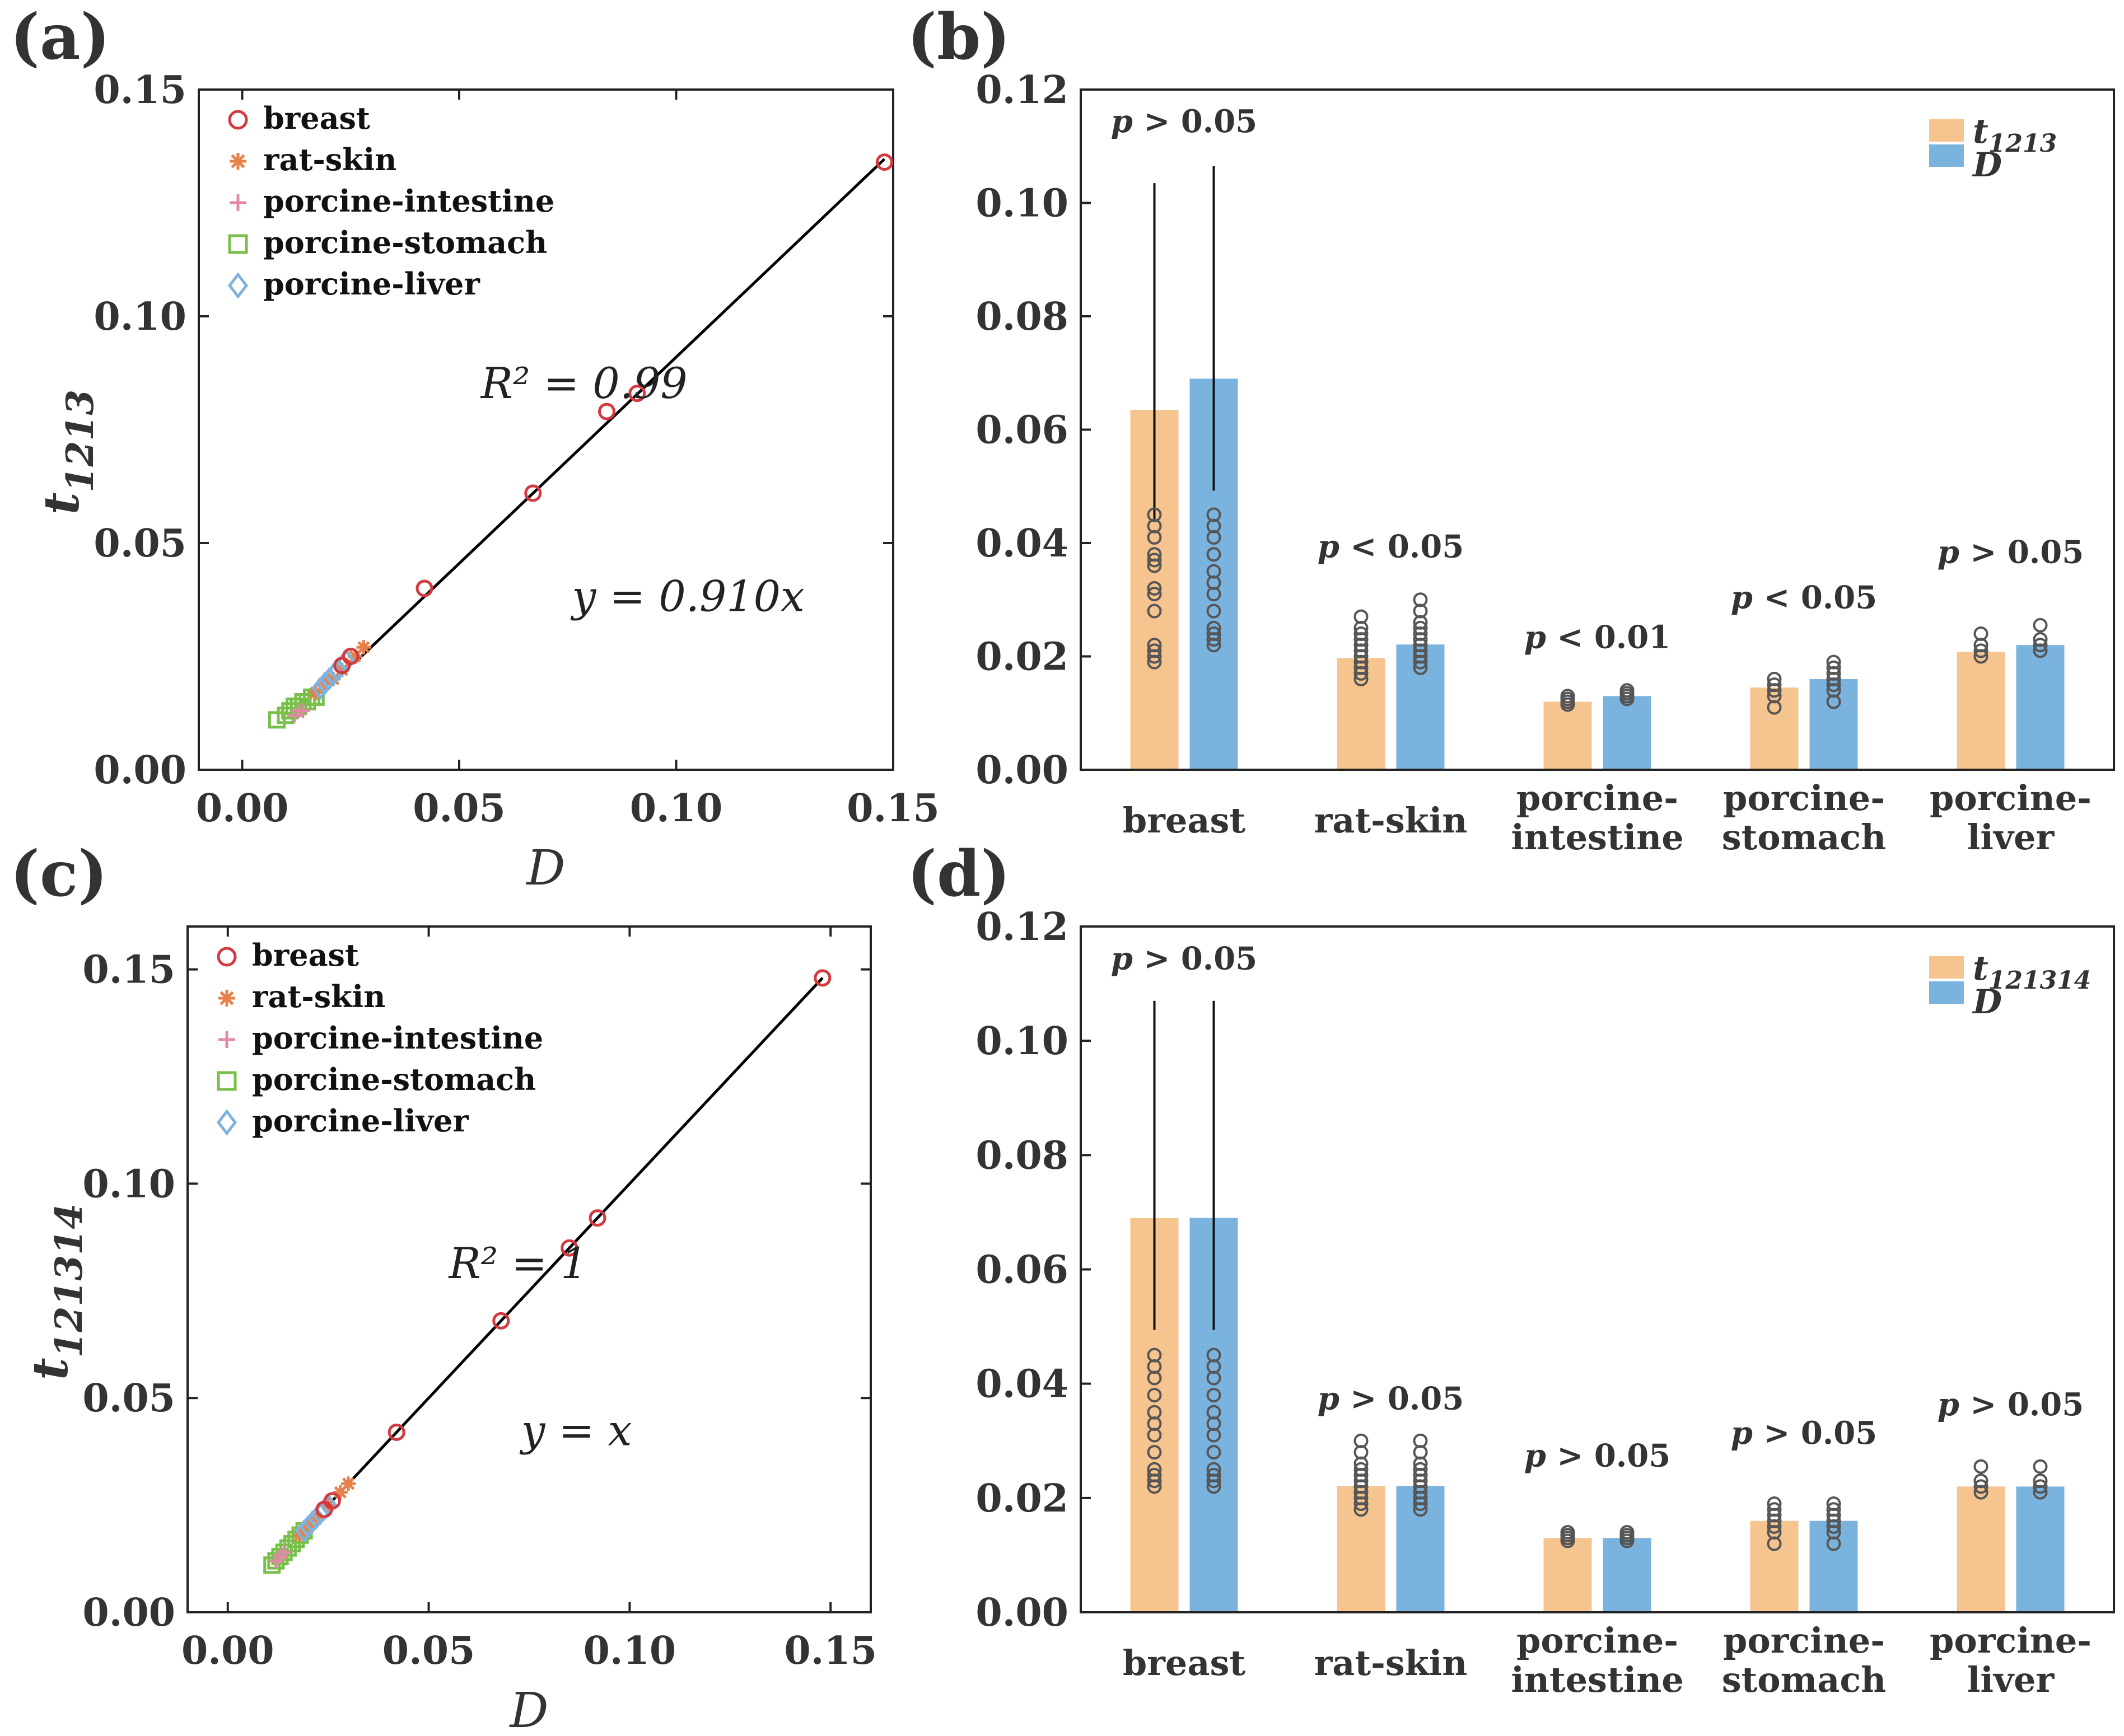 The width and height of the screenshot is (2124, 1736). What do you see at coordinates (50, 1369) in the screenshot?
I see `y-axis-title-base: t` at bounding box center [50, 1369].